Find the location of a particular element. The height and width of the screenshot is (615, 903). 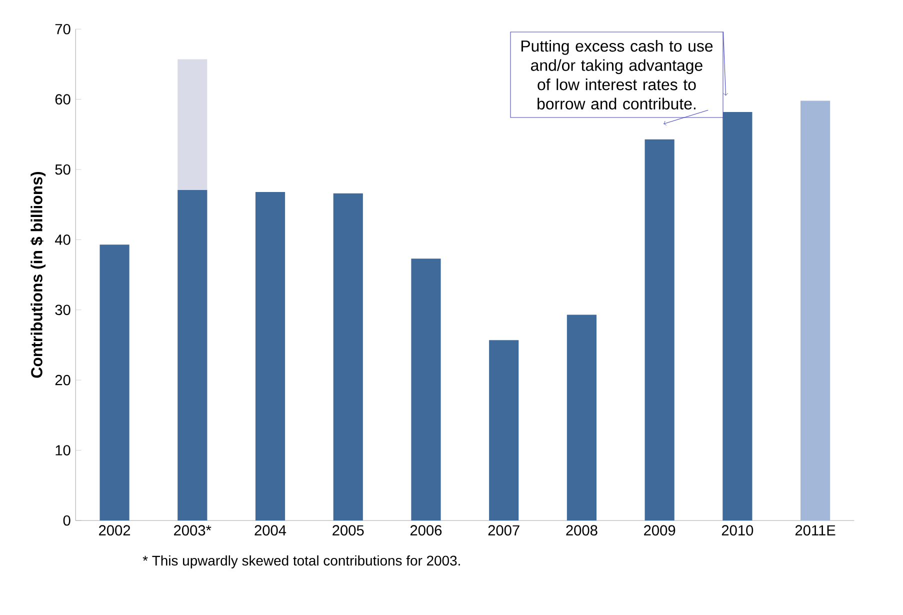

x-tick-label: 2010 is located at coordinates (738, 530).